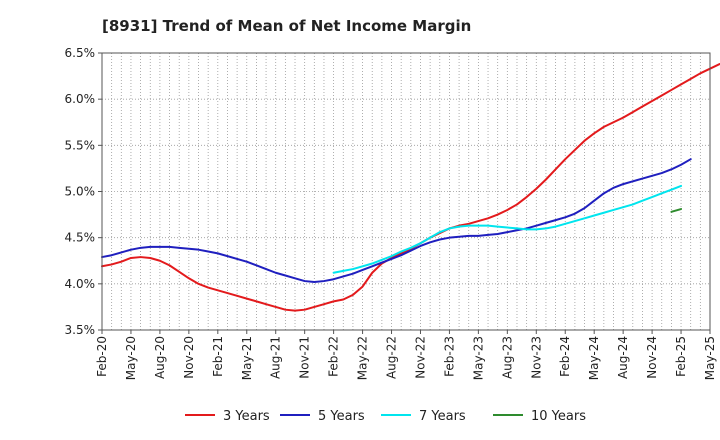 Image resolution: width=720 pixels, height=440 pixels. What do you see at coordinates (536, 357) in the screenshot?
I see `x-tick-label: Nov-23` at bounding box center [536, 357].